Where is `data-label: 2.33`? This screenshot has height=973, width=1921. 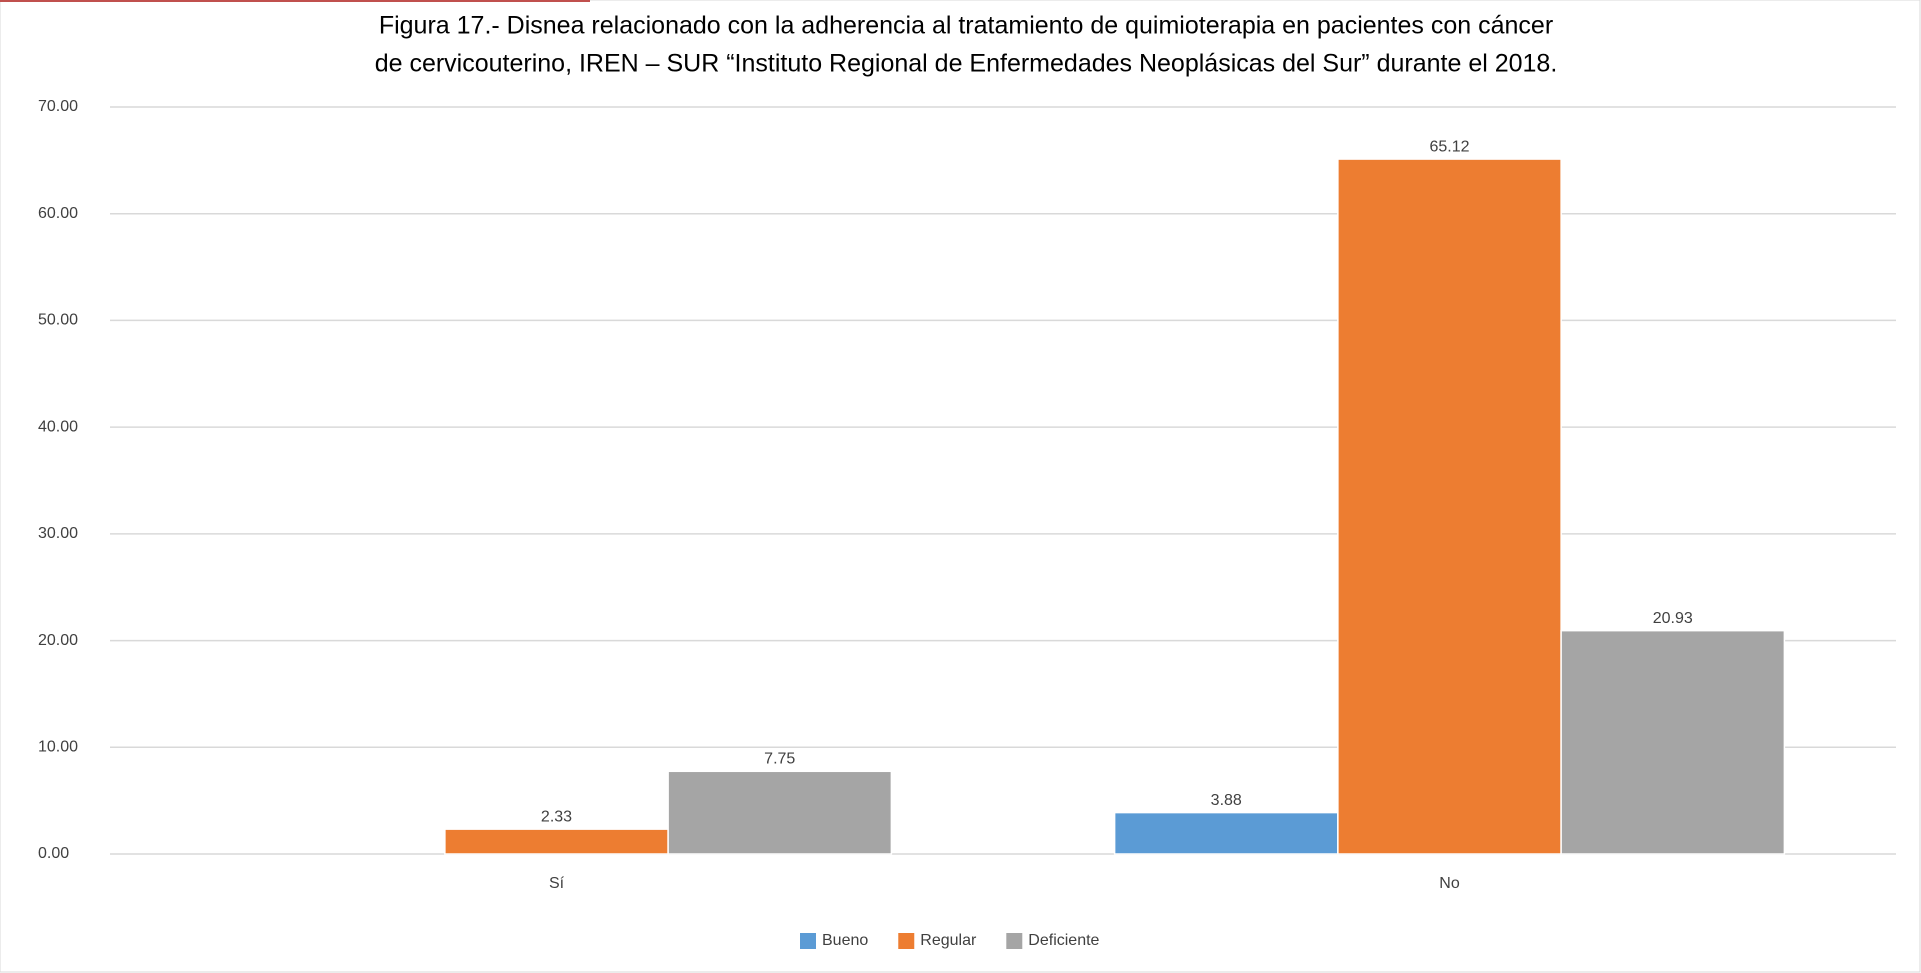 data-label: 2.33 is located at coordinates (556, 816).